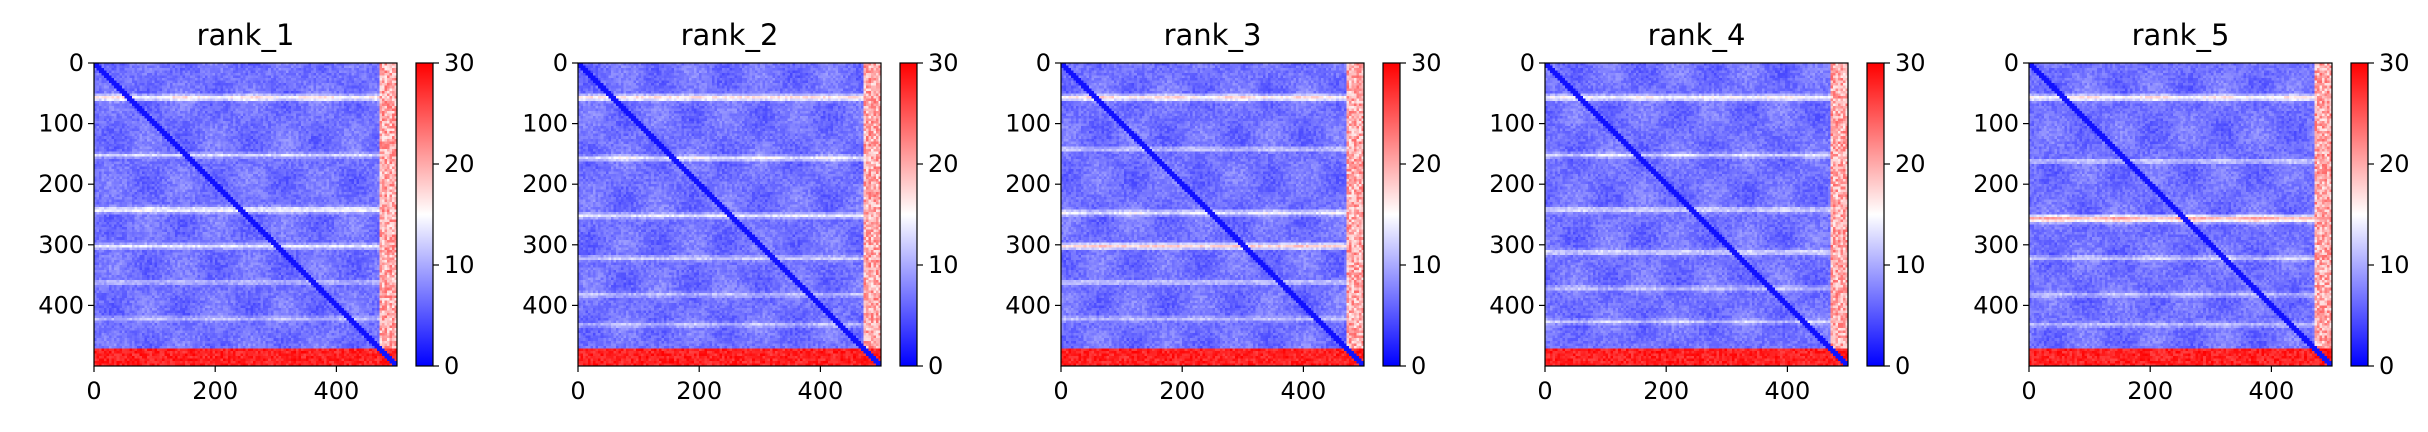 The width and height of the screenshot is (2428, 432). Describe the element at coordinates (1213, 35) in the screenshot. I see `chart-title: rank_3` at that location.